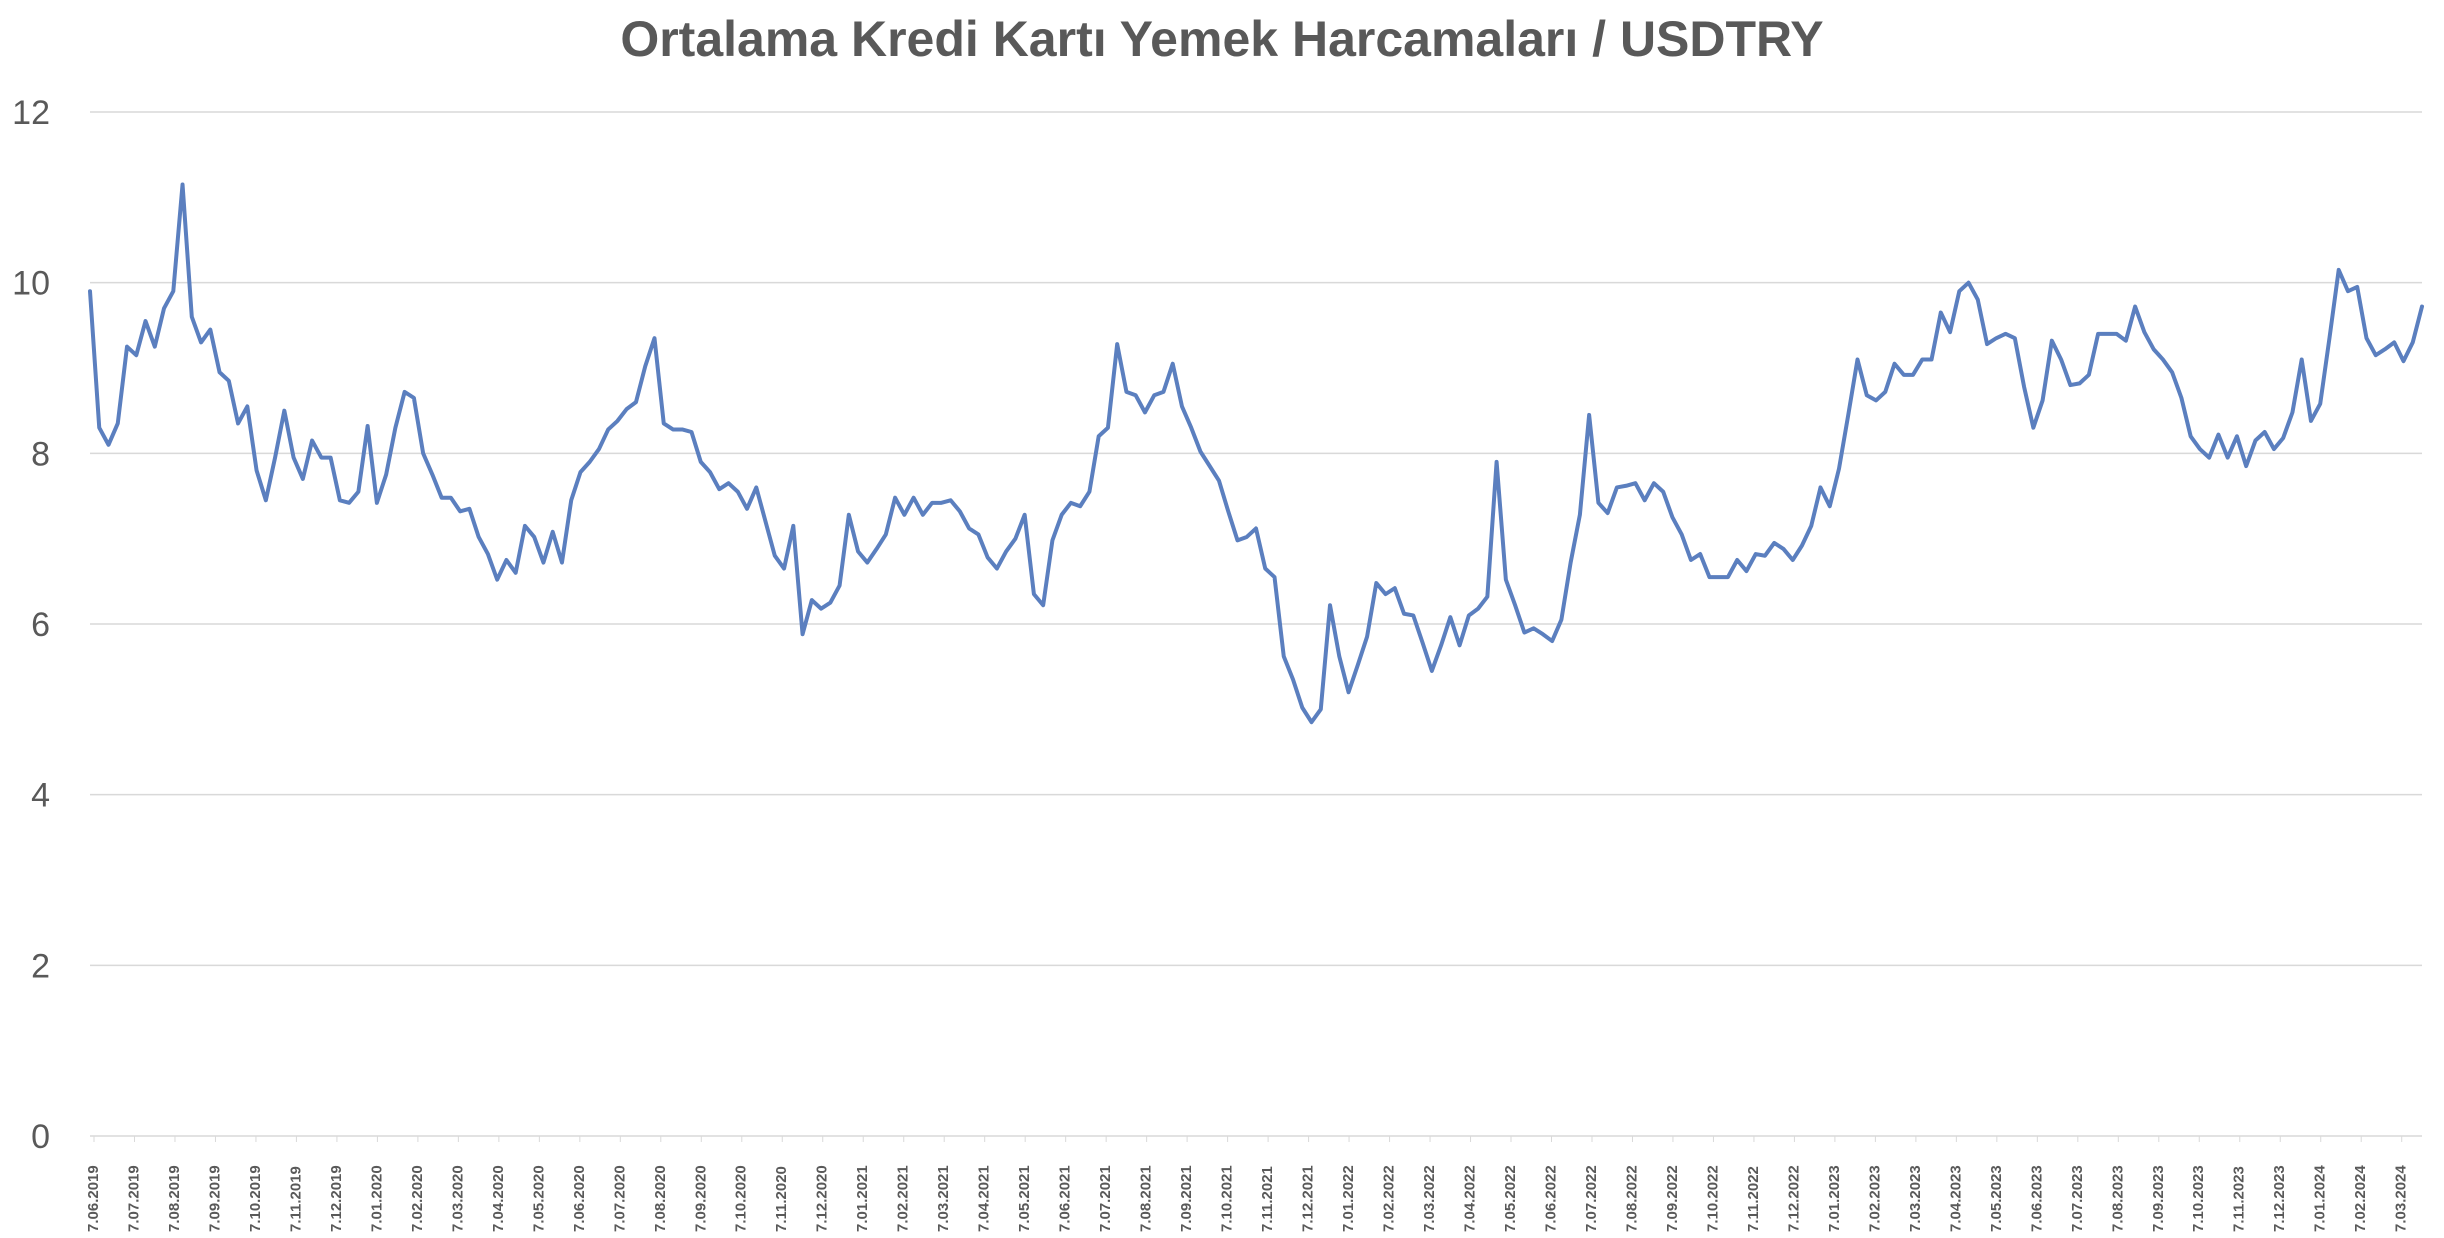 The height and width of the screenshot is (1238, 2444). Describe the element at coordinates (1348, 1198) in the screenshot. I see `x-tick-label: 7.01.2022` at that location.